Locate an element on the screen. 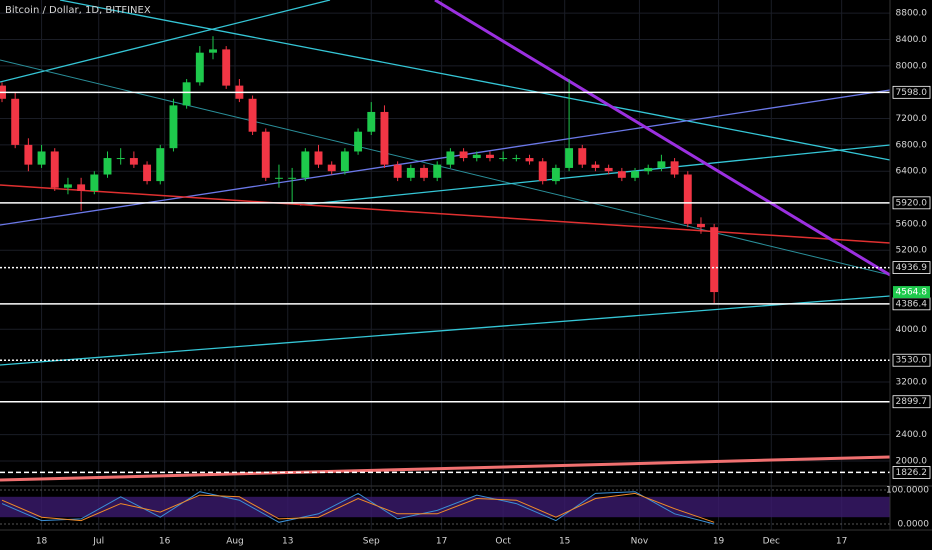 Image resolution: width=932 pixels, height=550 pixels. y-tick-label: 8400.0 is located at coordinates (912, 40).